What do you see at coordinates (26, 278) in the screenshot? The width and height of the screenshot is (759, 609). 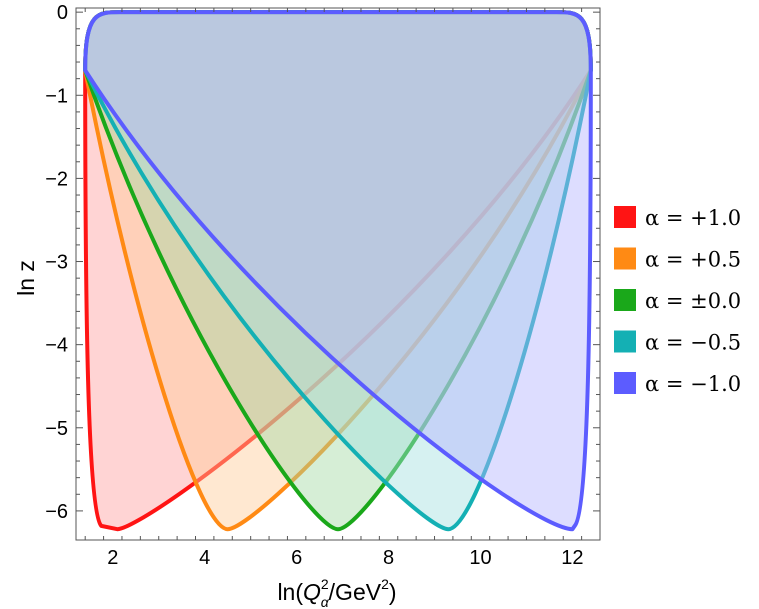 I see `y-axis-title: ln z` at bounding box center [26, 278].